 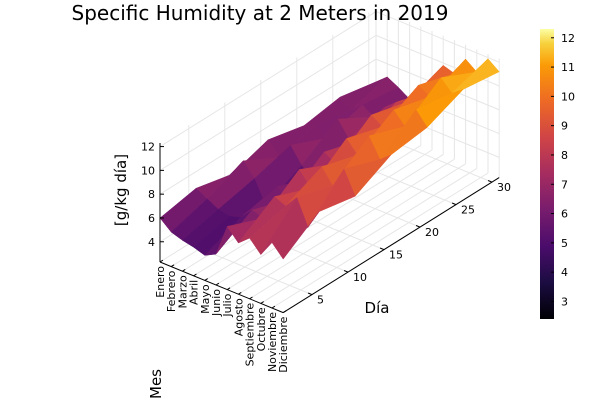 I want to click on colorbar-tick-label: 8, so click(x=564, y=155).